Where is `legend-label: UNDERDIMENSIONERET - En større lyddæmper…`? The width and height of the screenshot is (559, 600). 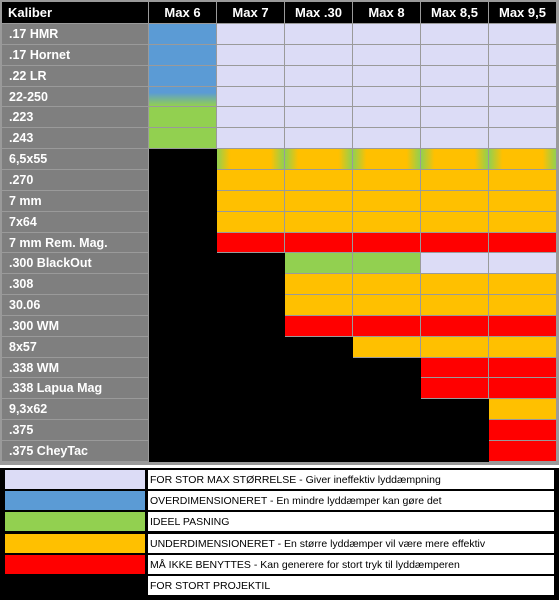 legend-label: UNDERDIMENSIONERET - En større lyddæmper… is located at coordinates (351, 543).